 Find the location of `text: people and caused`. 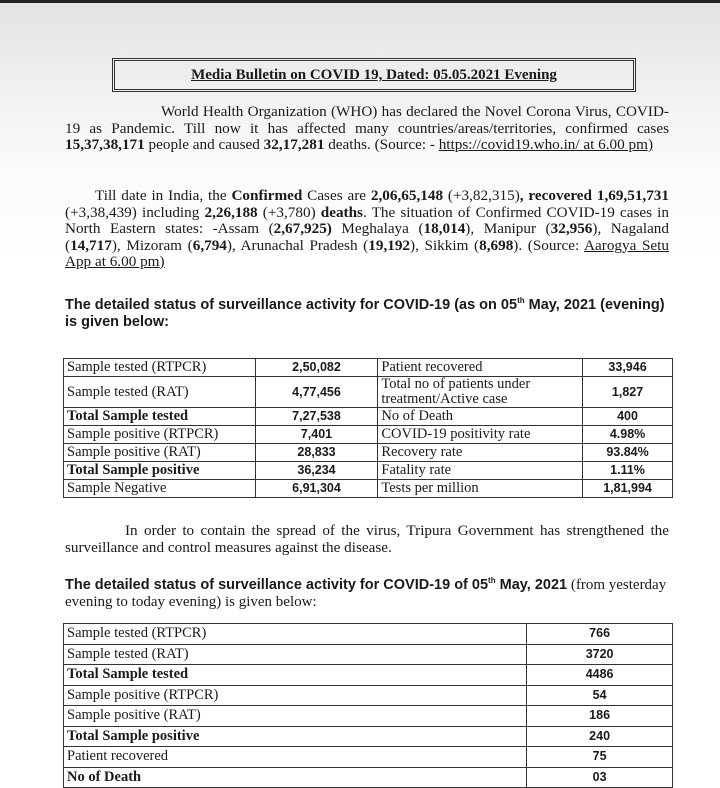

text: people and caused is located at coordinates (204, 144).